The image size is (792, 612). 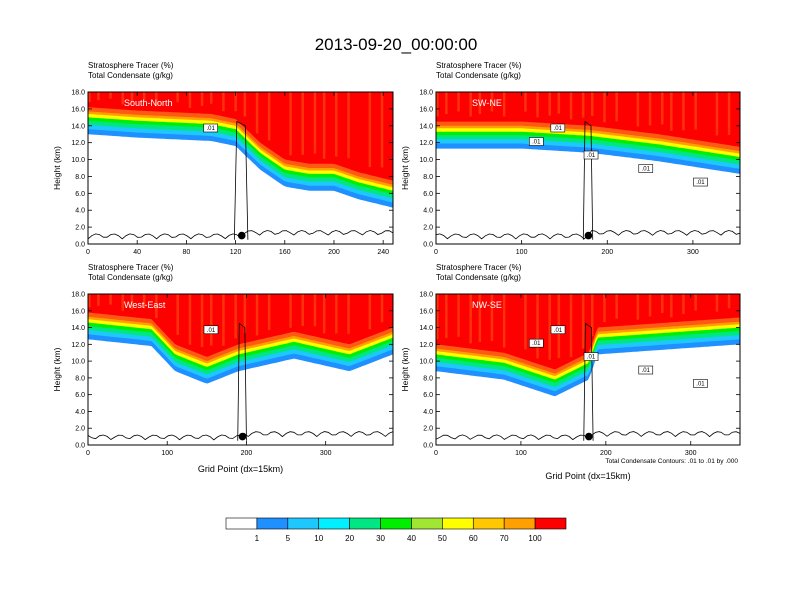 I want to click on tracer-field: .01, so click(x=240, y=166).